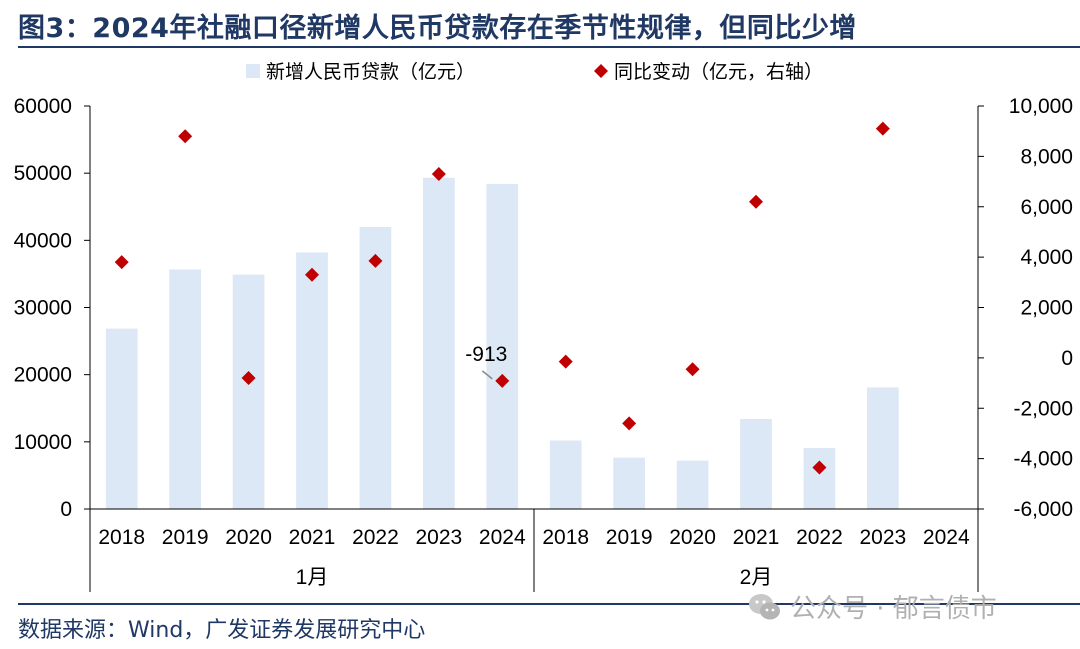  I want to click on watermark-text: 公众号 · 郁言债市, so click(893, 609).